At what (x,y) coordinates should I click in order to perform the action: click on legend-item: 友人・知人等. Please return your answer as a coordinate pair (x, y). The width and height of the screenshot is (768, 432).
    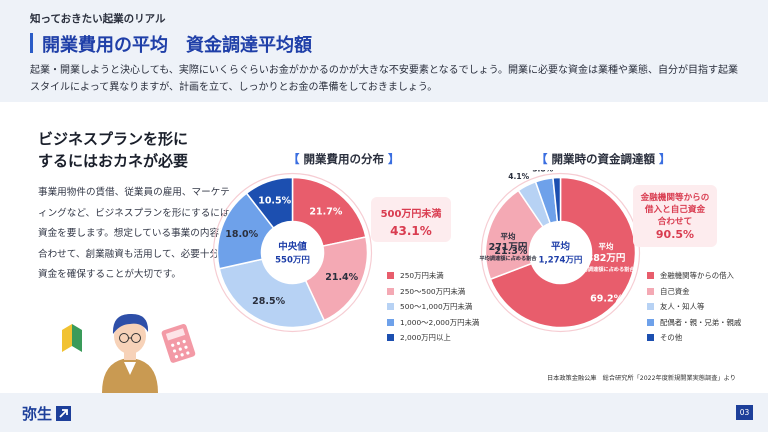
    Looking at the image, I should click on (694, 307).